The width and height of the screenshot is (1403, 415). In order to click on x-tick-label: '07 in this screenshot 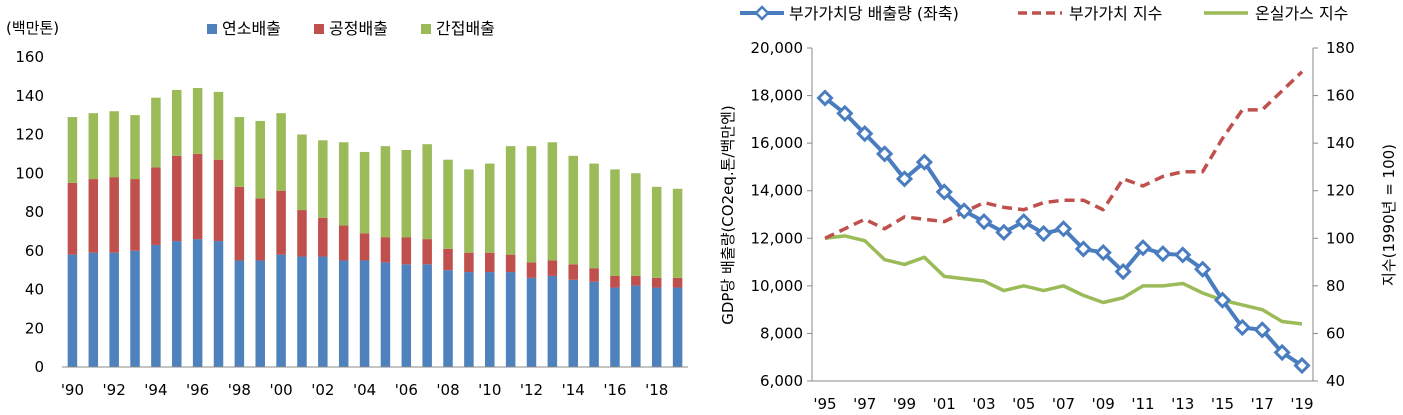, I will do `click(1063, 404)`.